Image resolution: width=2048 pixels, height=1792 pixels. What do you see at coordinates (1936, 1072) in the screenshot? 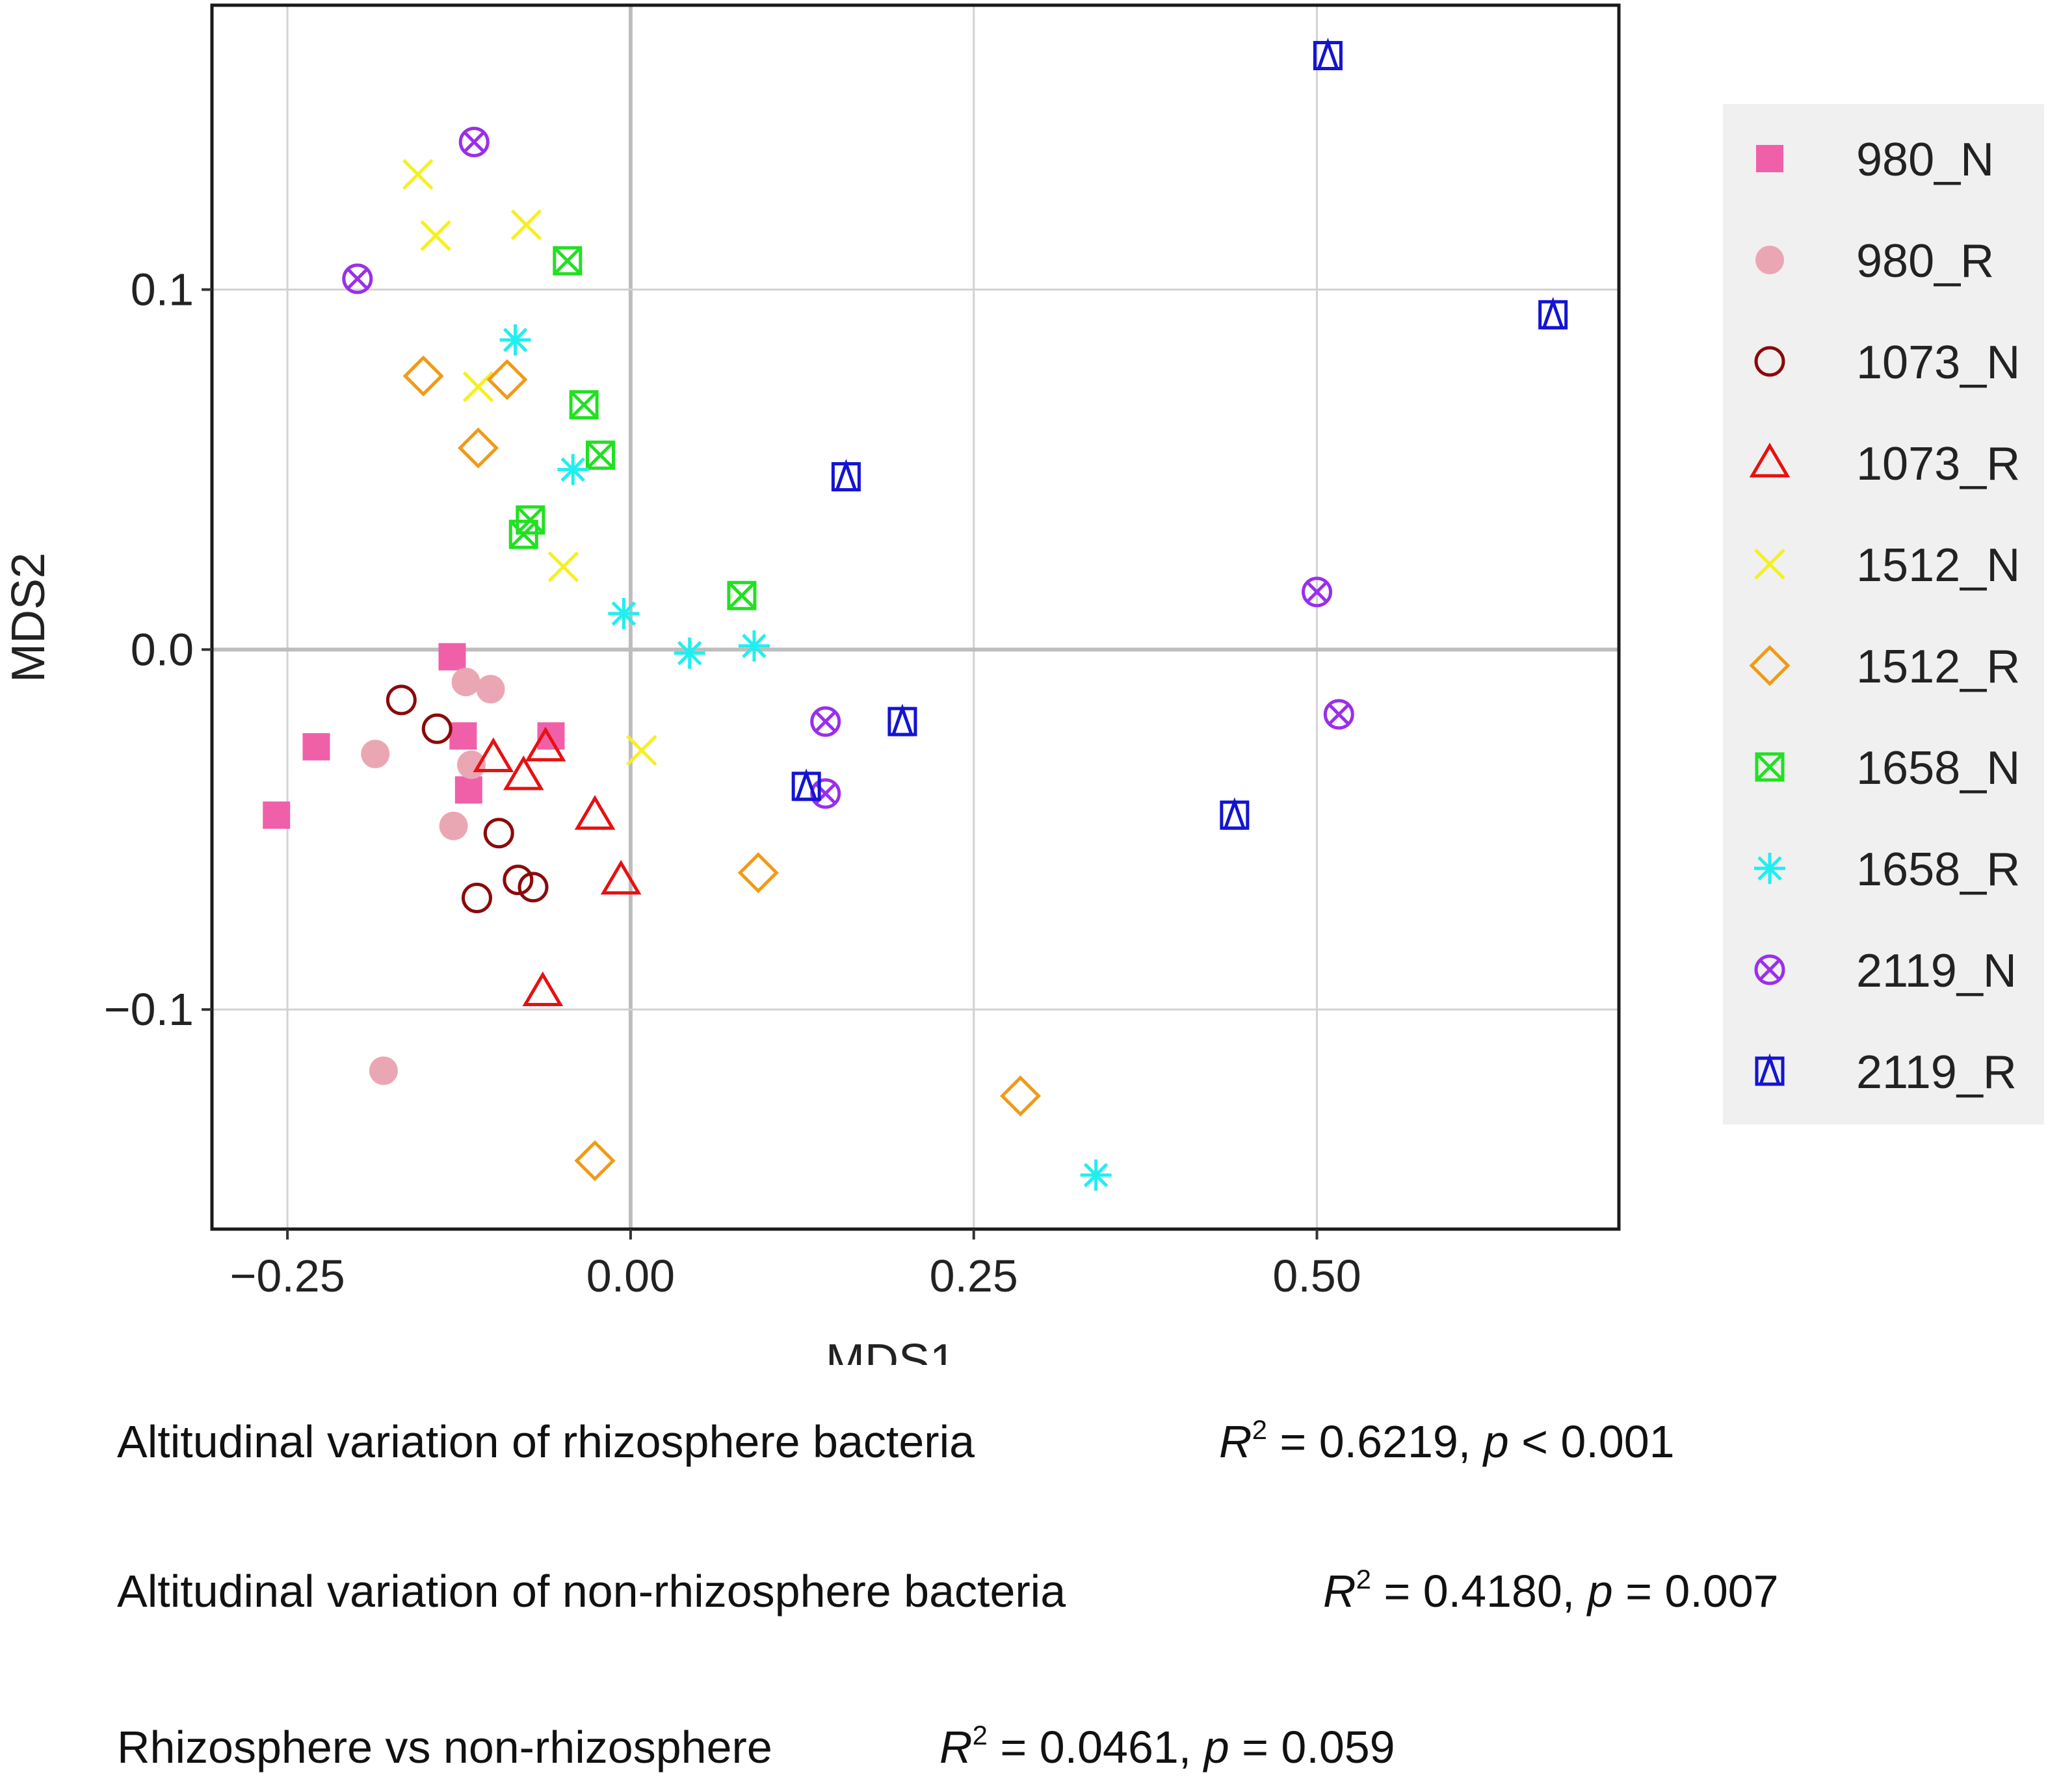
I see `legend-label: 2119_R` at bounding box center [1936, 1072].